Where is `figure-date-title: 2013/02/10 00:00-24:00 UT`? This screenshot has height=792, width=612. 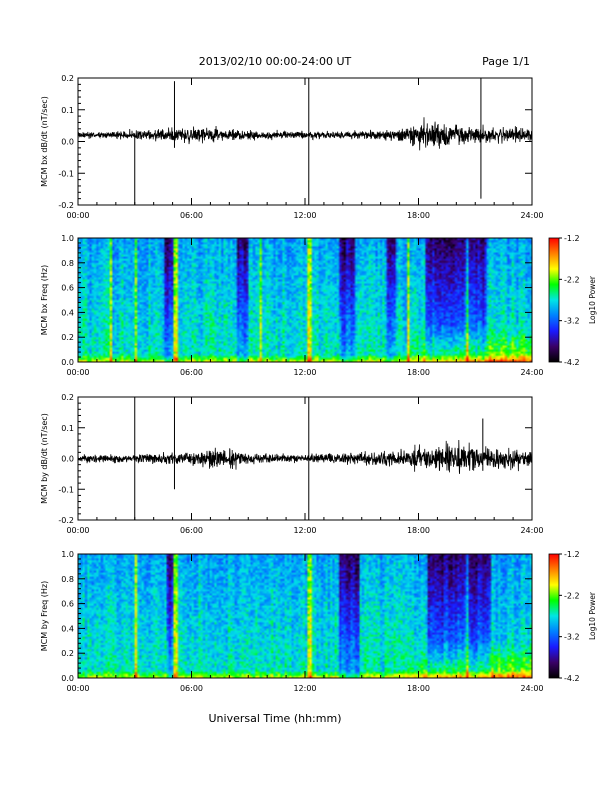
figure-date-title: 2013/02/10 00:00-24:00 UT is located at coordinates (275, 61).